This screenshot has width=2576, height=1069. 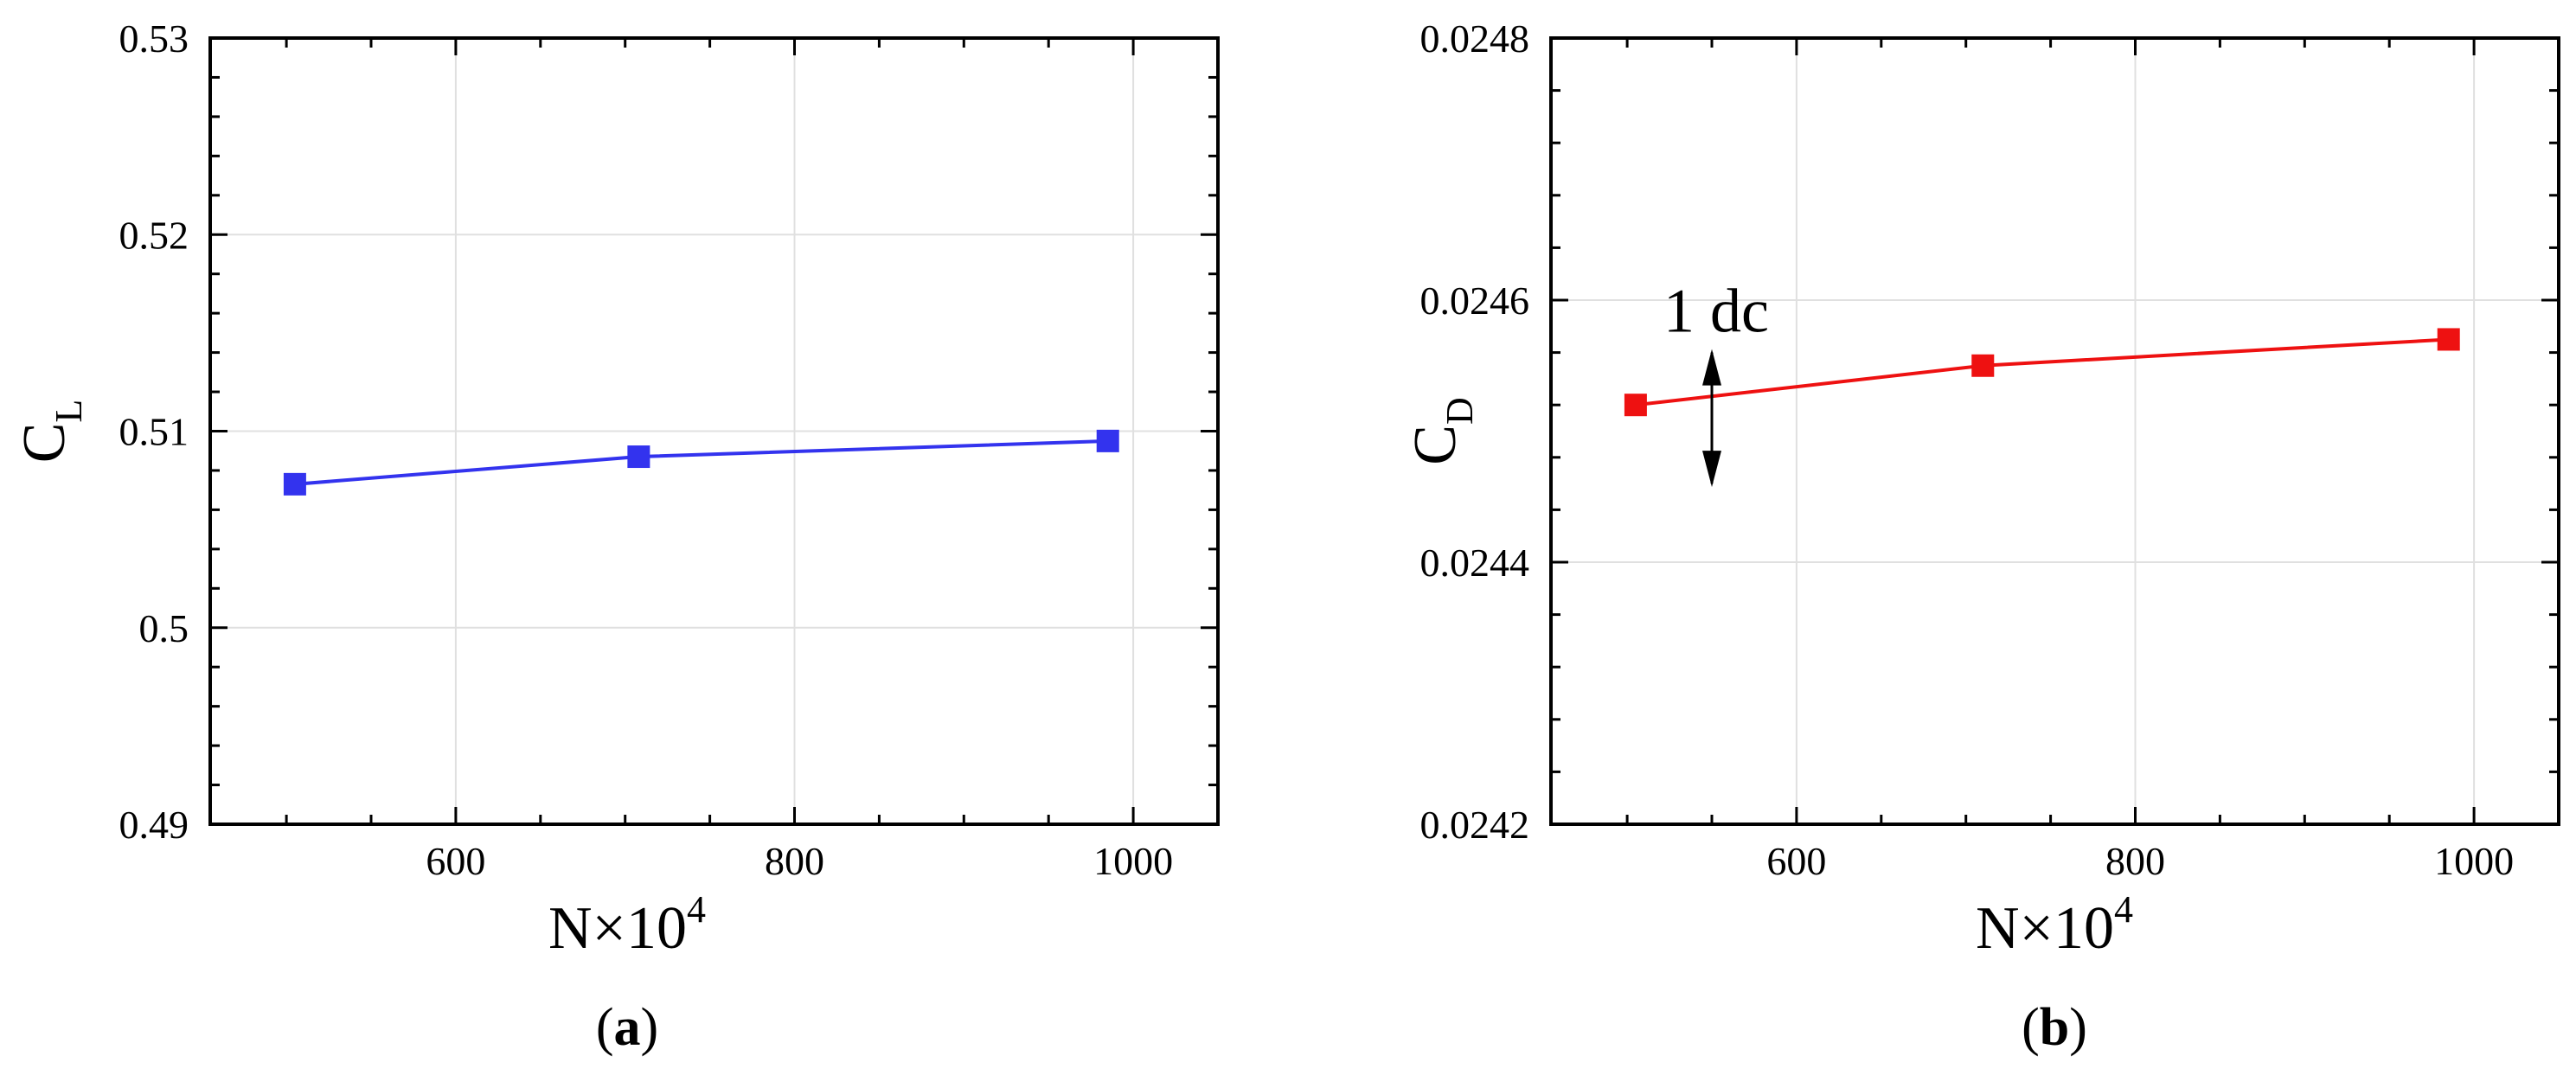 I want to click on y-tick-label: 0.51, so click(x=154, y=432).